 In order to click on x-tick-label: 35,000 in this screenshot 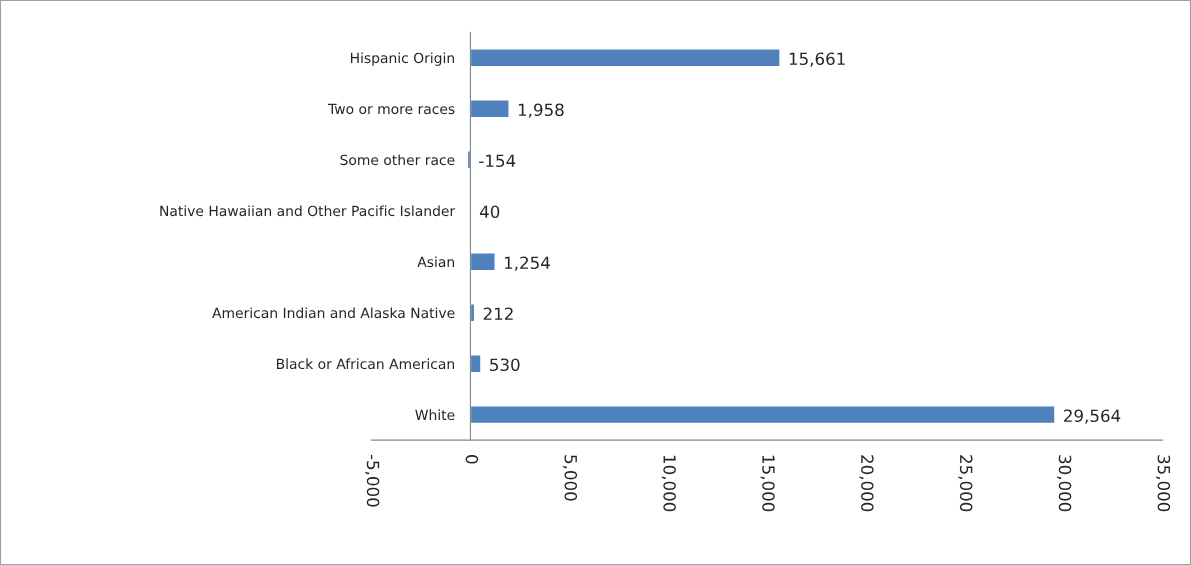, I will do `click(1163, 483)`.